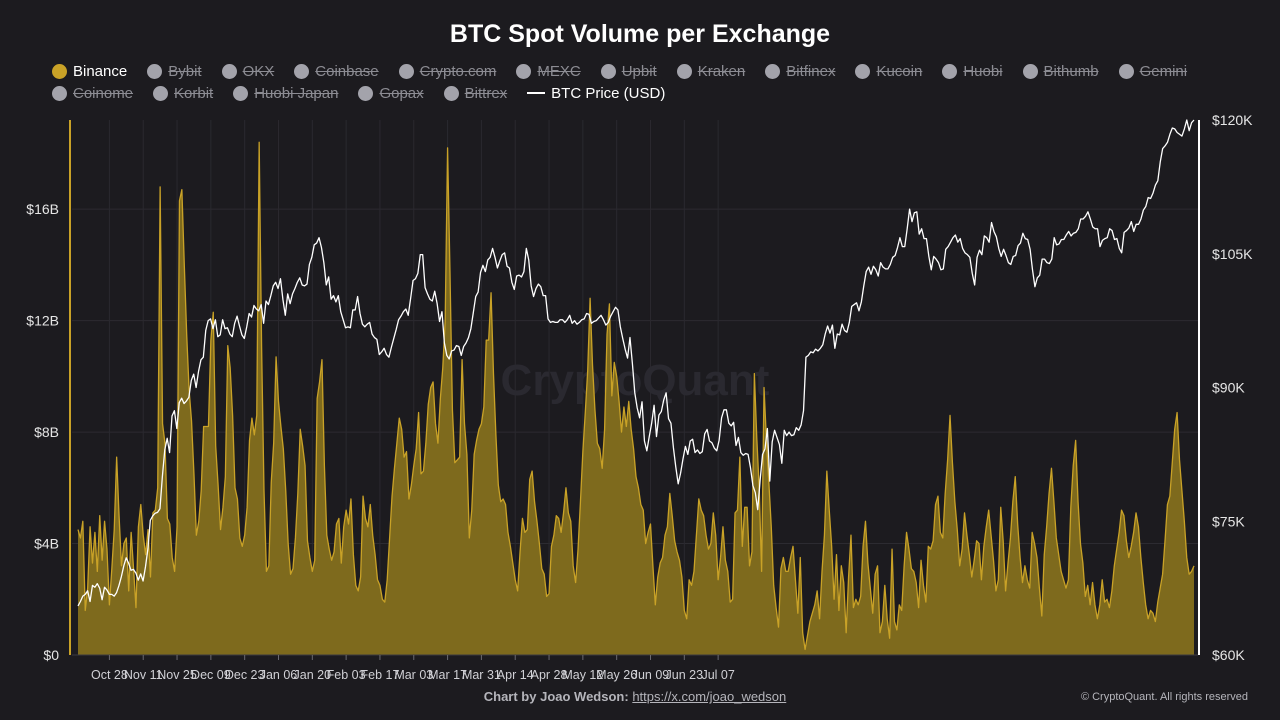  I want to click on y-left-tick-label: $0, so click(51, 655).